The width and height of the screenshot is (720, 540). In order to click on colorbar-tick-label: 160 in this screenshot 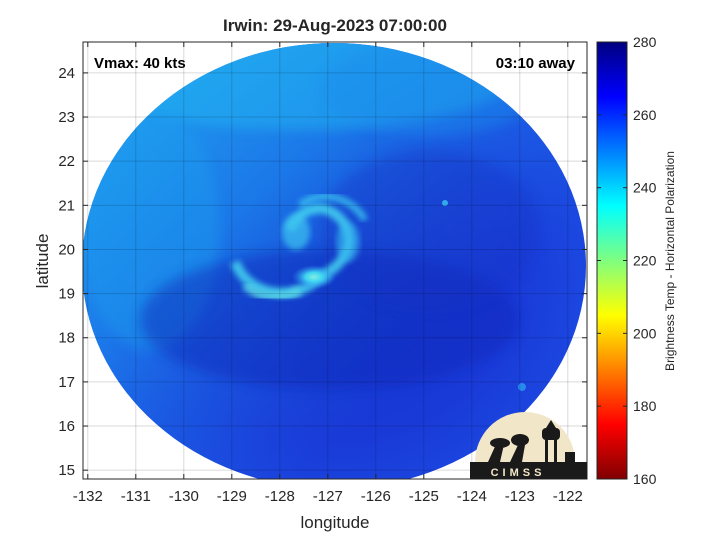, I will do `click(645, 479)`.